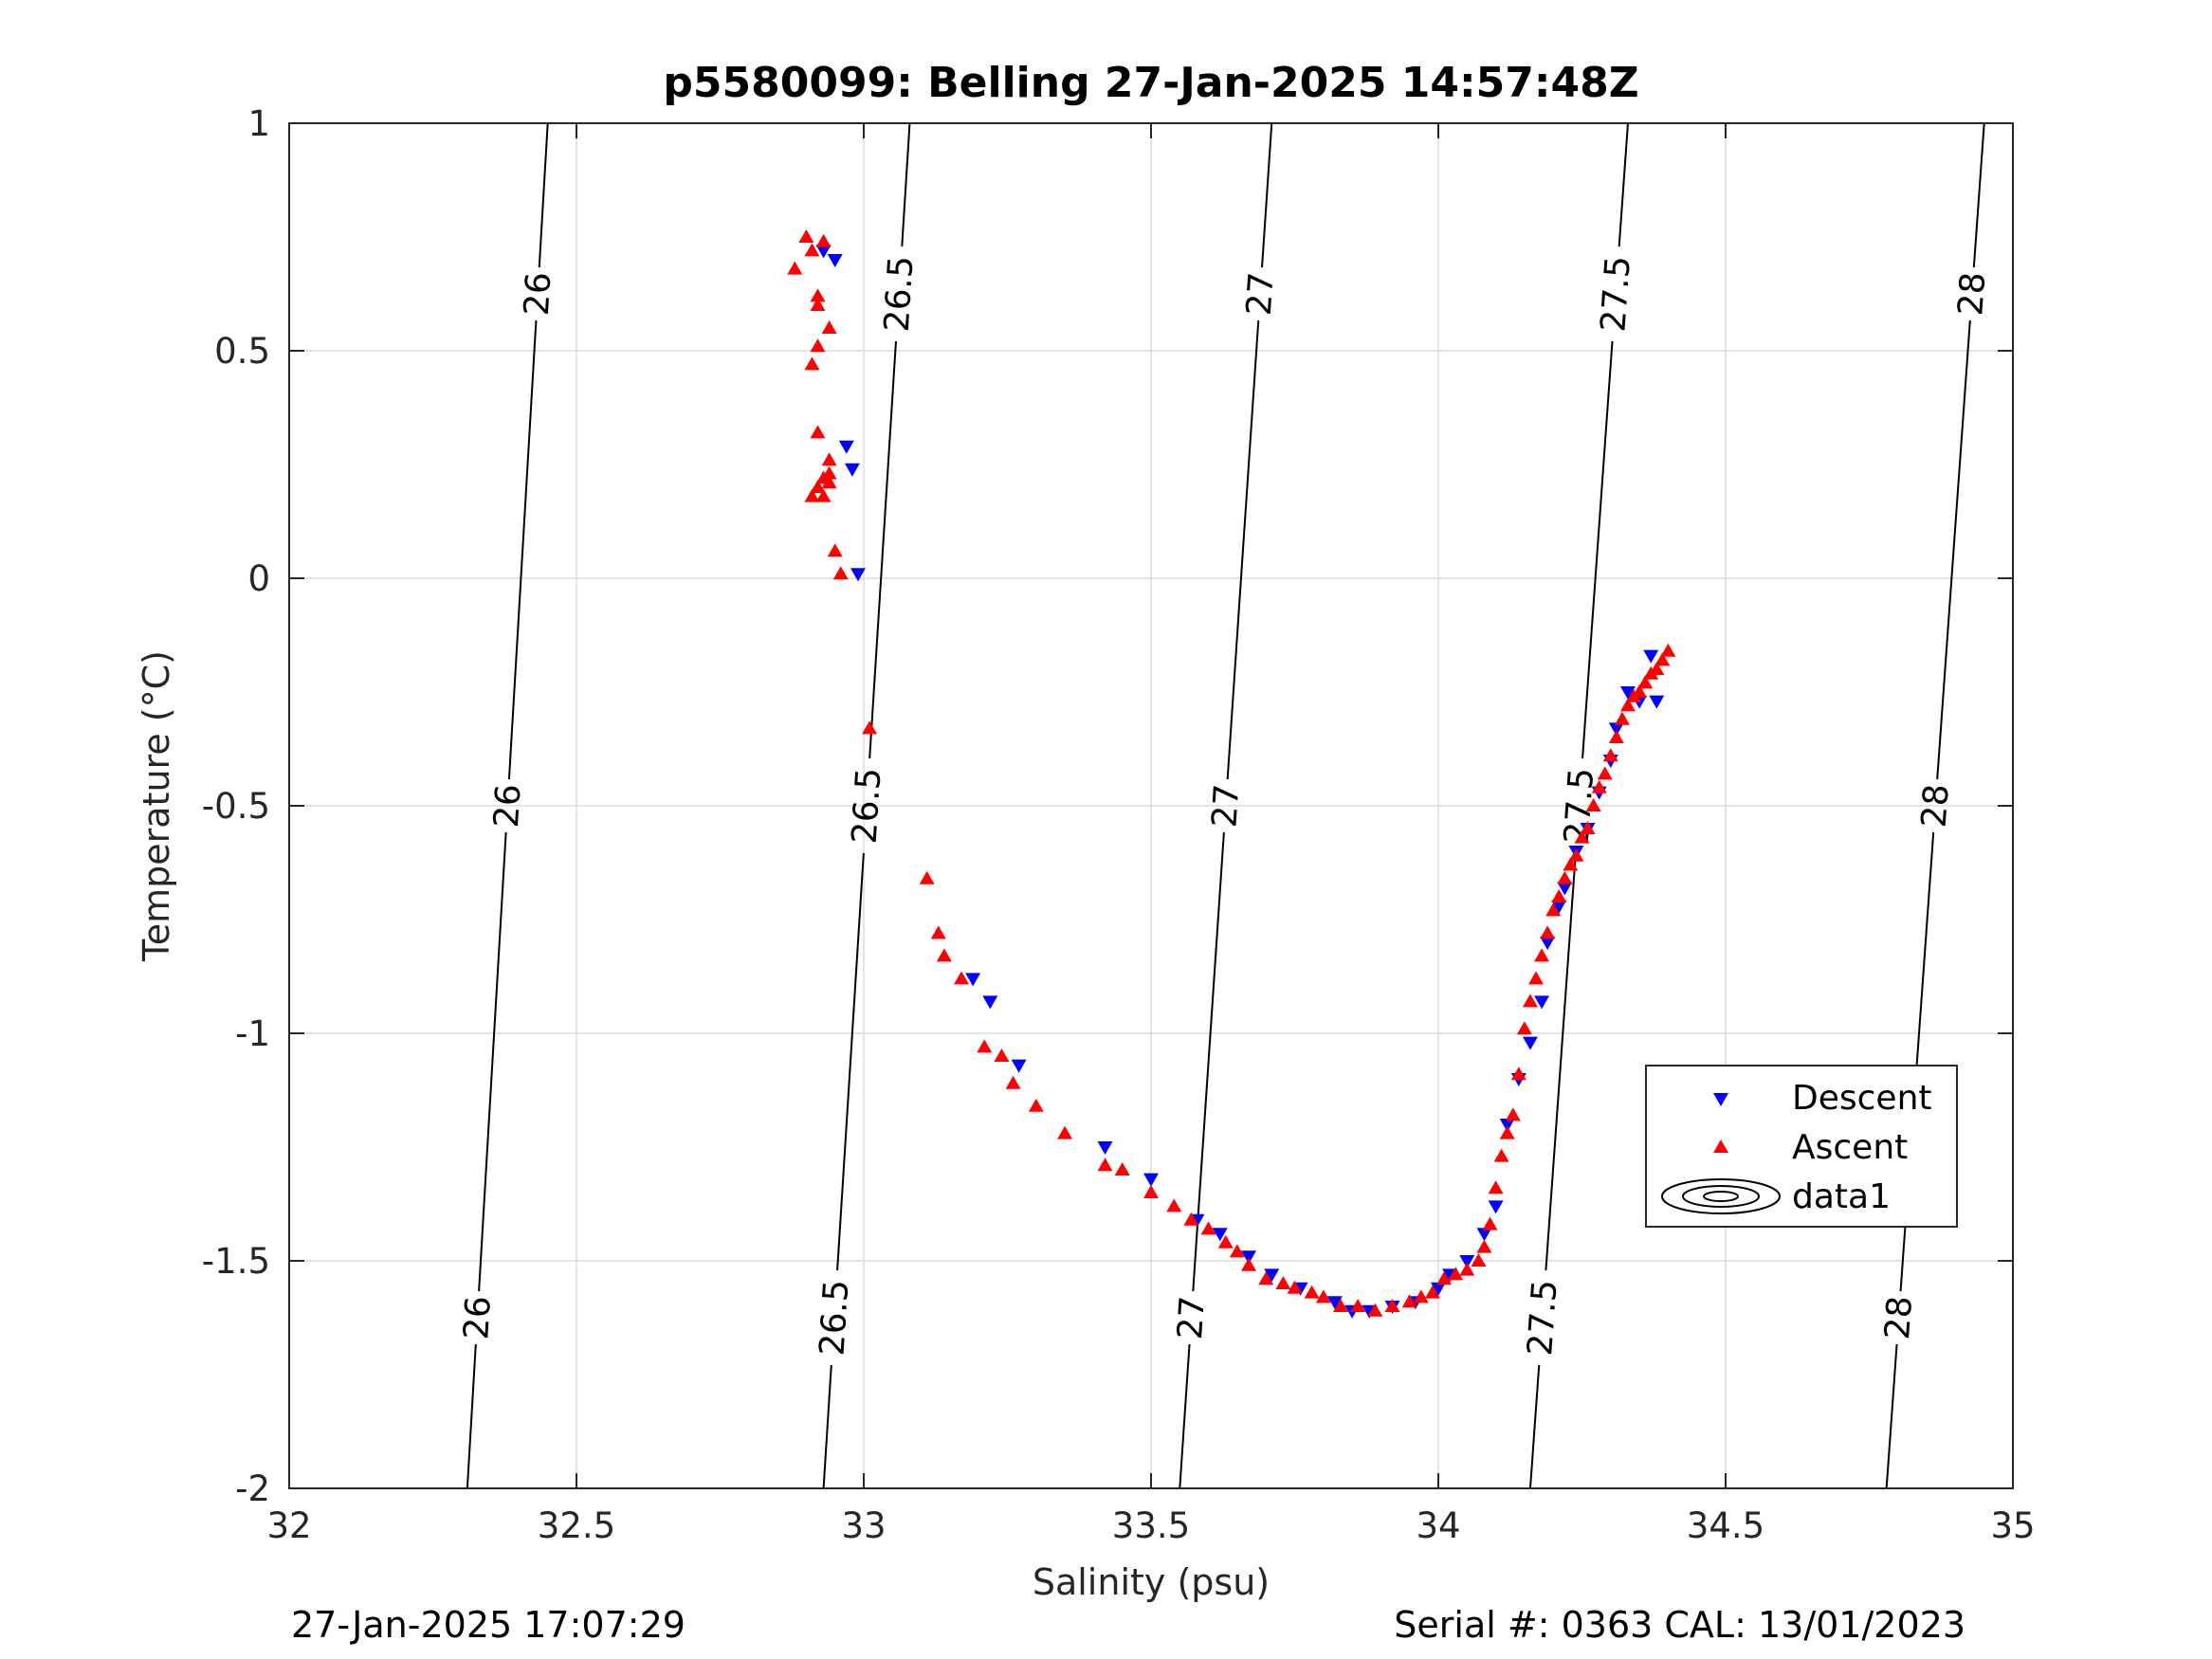 This screenshot has width=2212, height=1659. I want to click on y-tick-label: -1, so click(252, 1033).